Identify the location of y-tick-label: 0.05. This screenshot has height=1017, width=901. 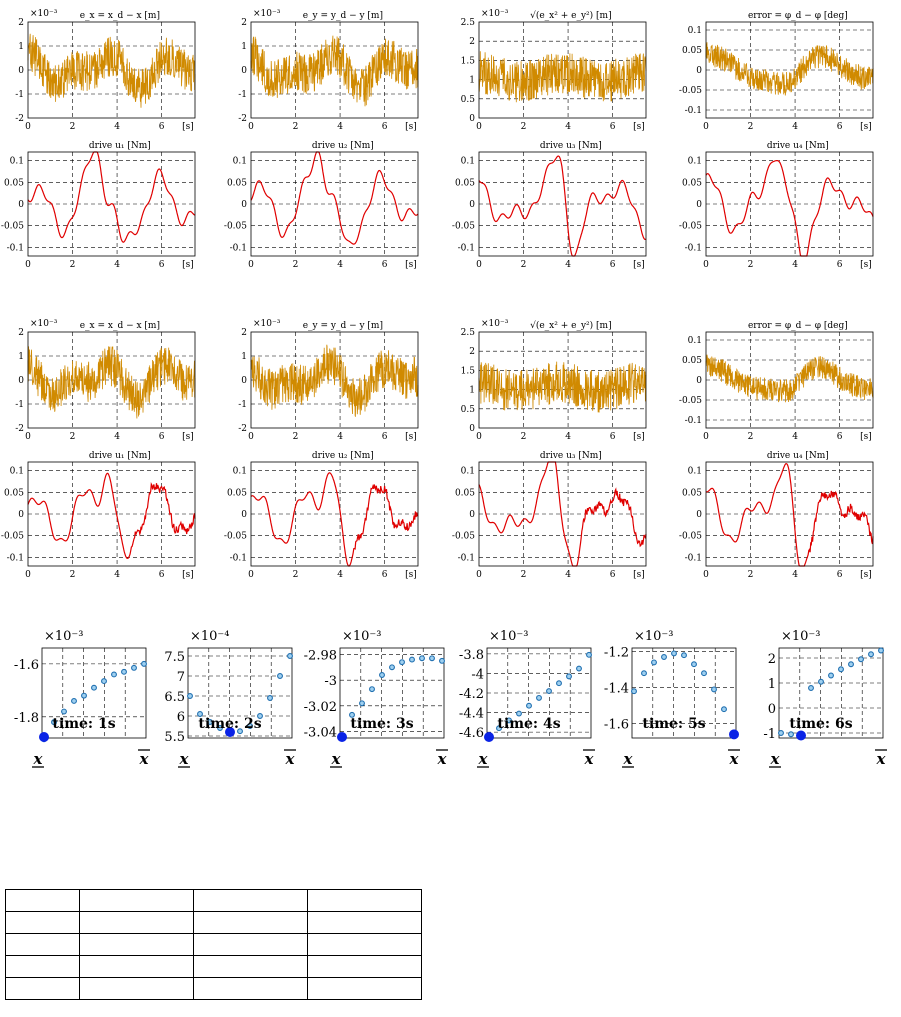
(692, 493).